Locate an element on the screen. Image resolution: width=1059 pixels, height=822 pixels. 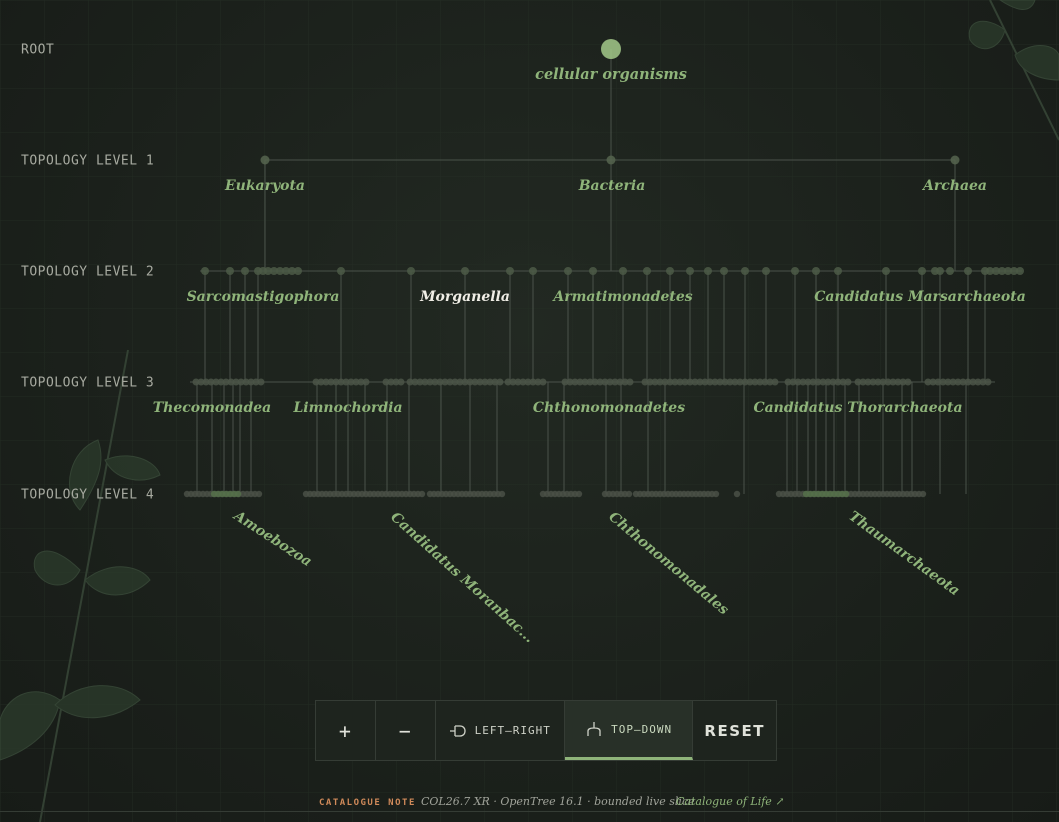
node-label: Eukaryota is located at coordinates (264, 186).